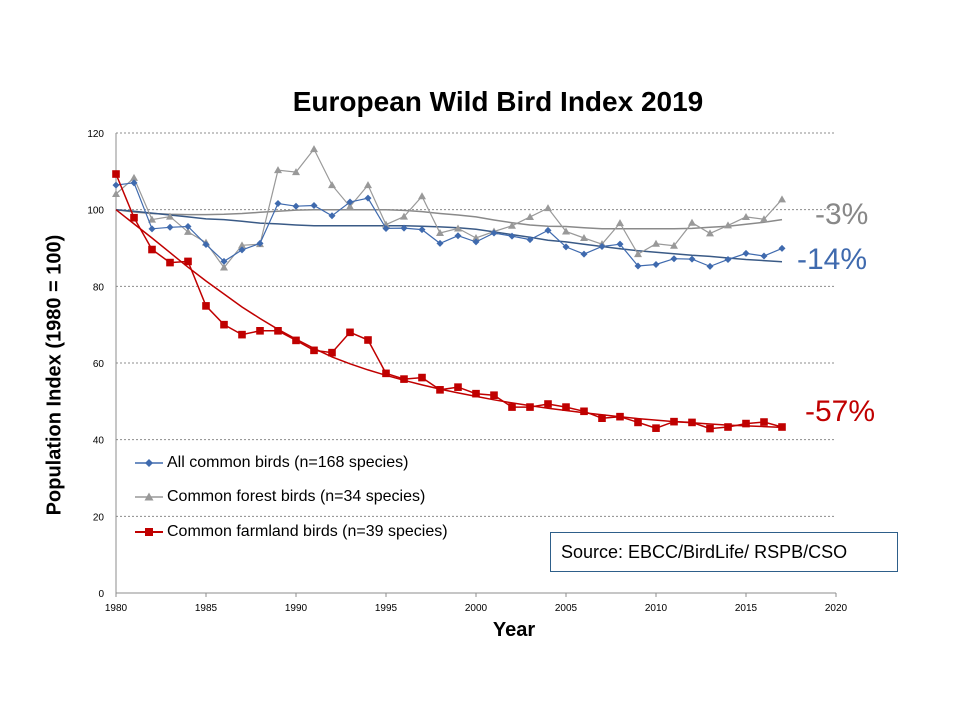 The image size is (960, 720). Describe the element at coordinates (149, 532) in the screenshot. I see `legend-marker-square-icon` at that location.